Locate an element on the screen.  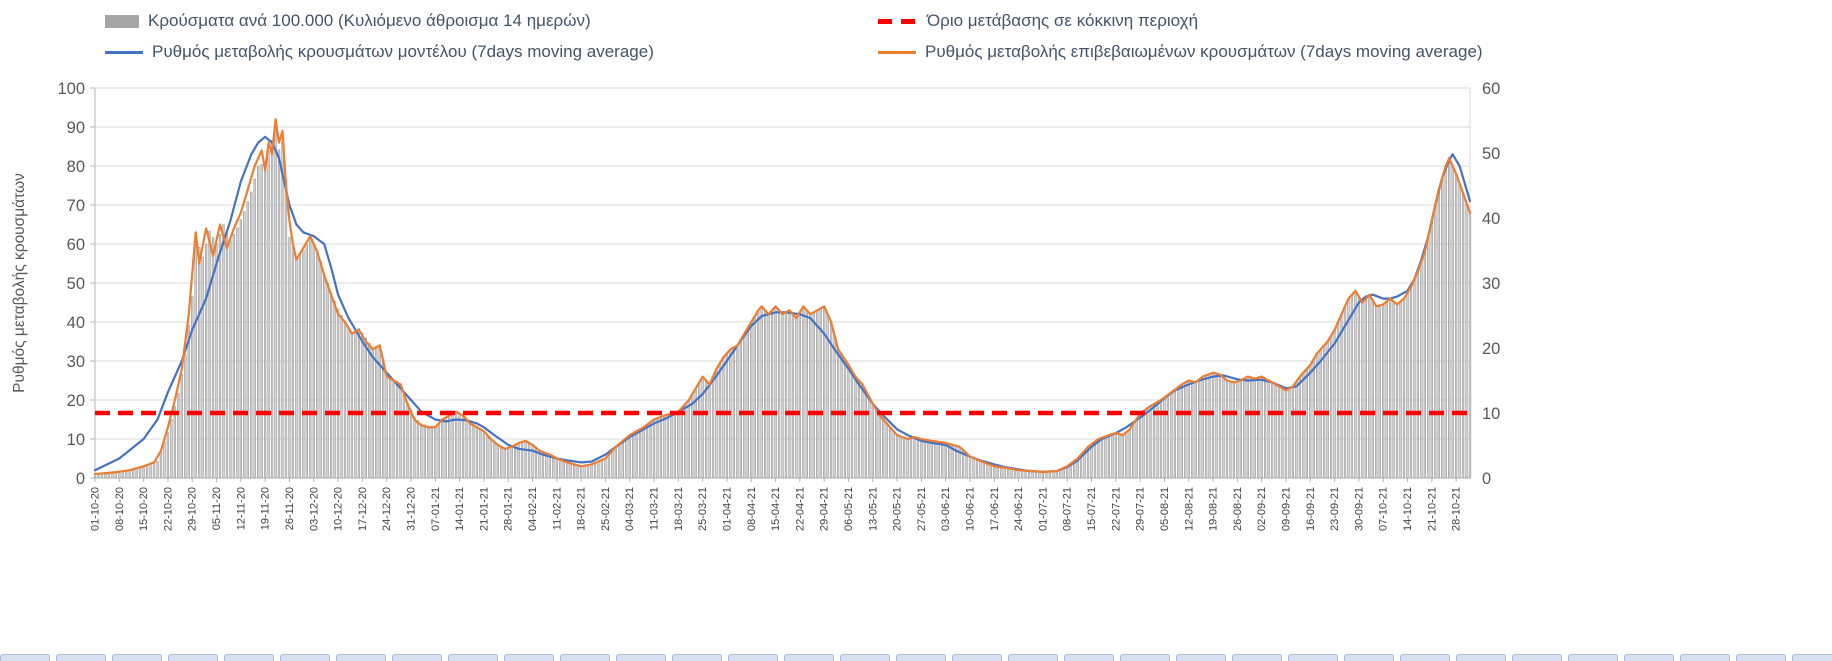
svg-text: 07-01-21 is located at coordinates (436, 509).